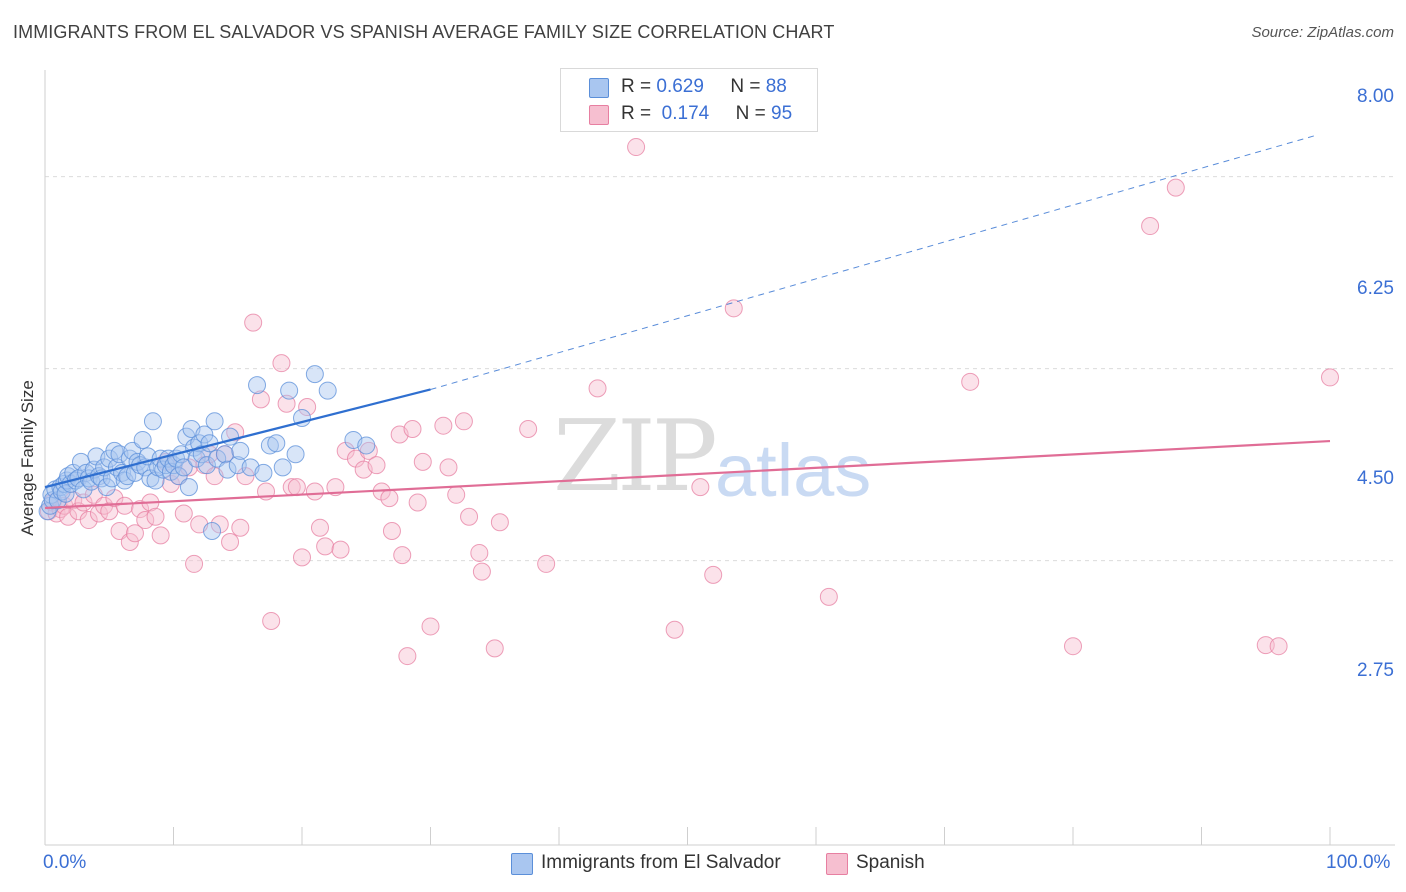  Describe the element at coordinates (635, 457) in the screenshot. I see `watermark-zip: ZIP` at that location.